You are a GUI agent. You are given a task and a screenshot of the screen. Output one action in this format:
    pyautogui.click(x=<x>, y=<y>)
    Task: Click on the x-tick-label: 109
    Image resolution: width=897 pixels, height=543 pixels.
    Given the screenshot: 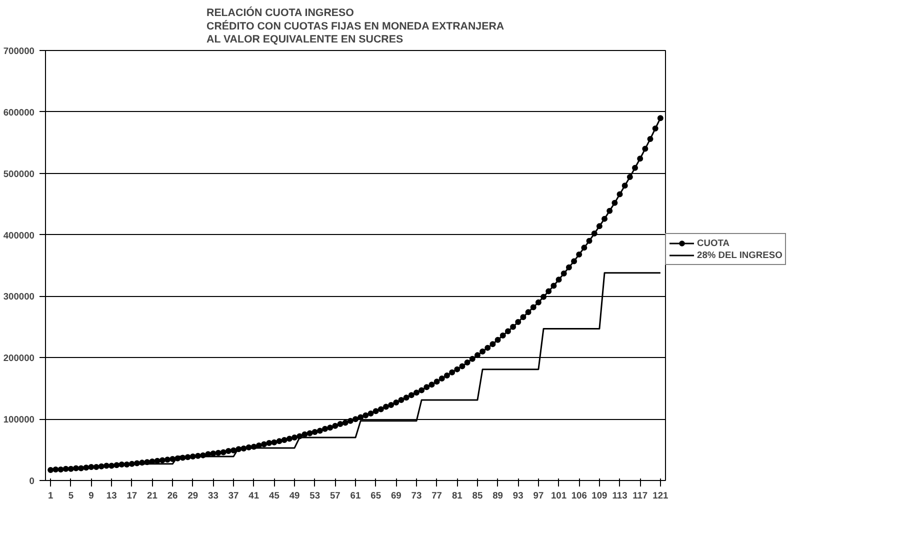 What is the action you would take?
    pyautogui.click(x=600, y=495)
    